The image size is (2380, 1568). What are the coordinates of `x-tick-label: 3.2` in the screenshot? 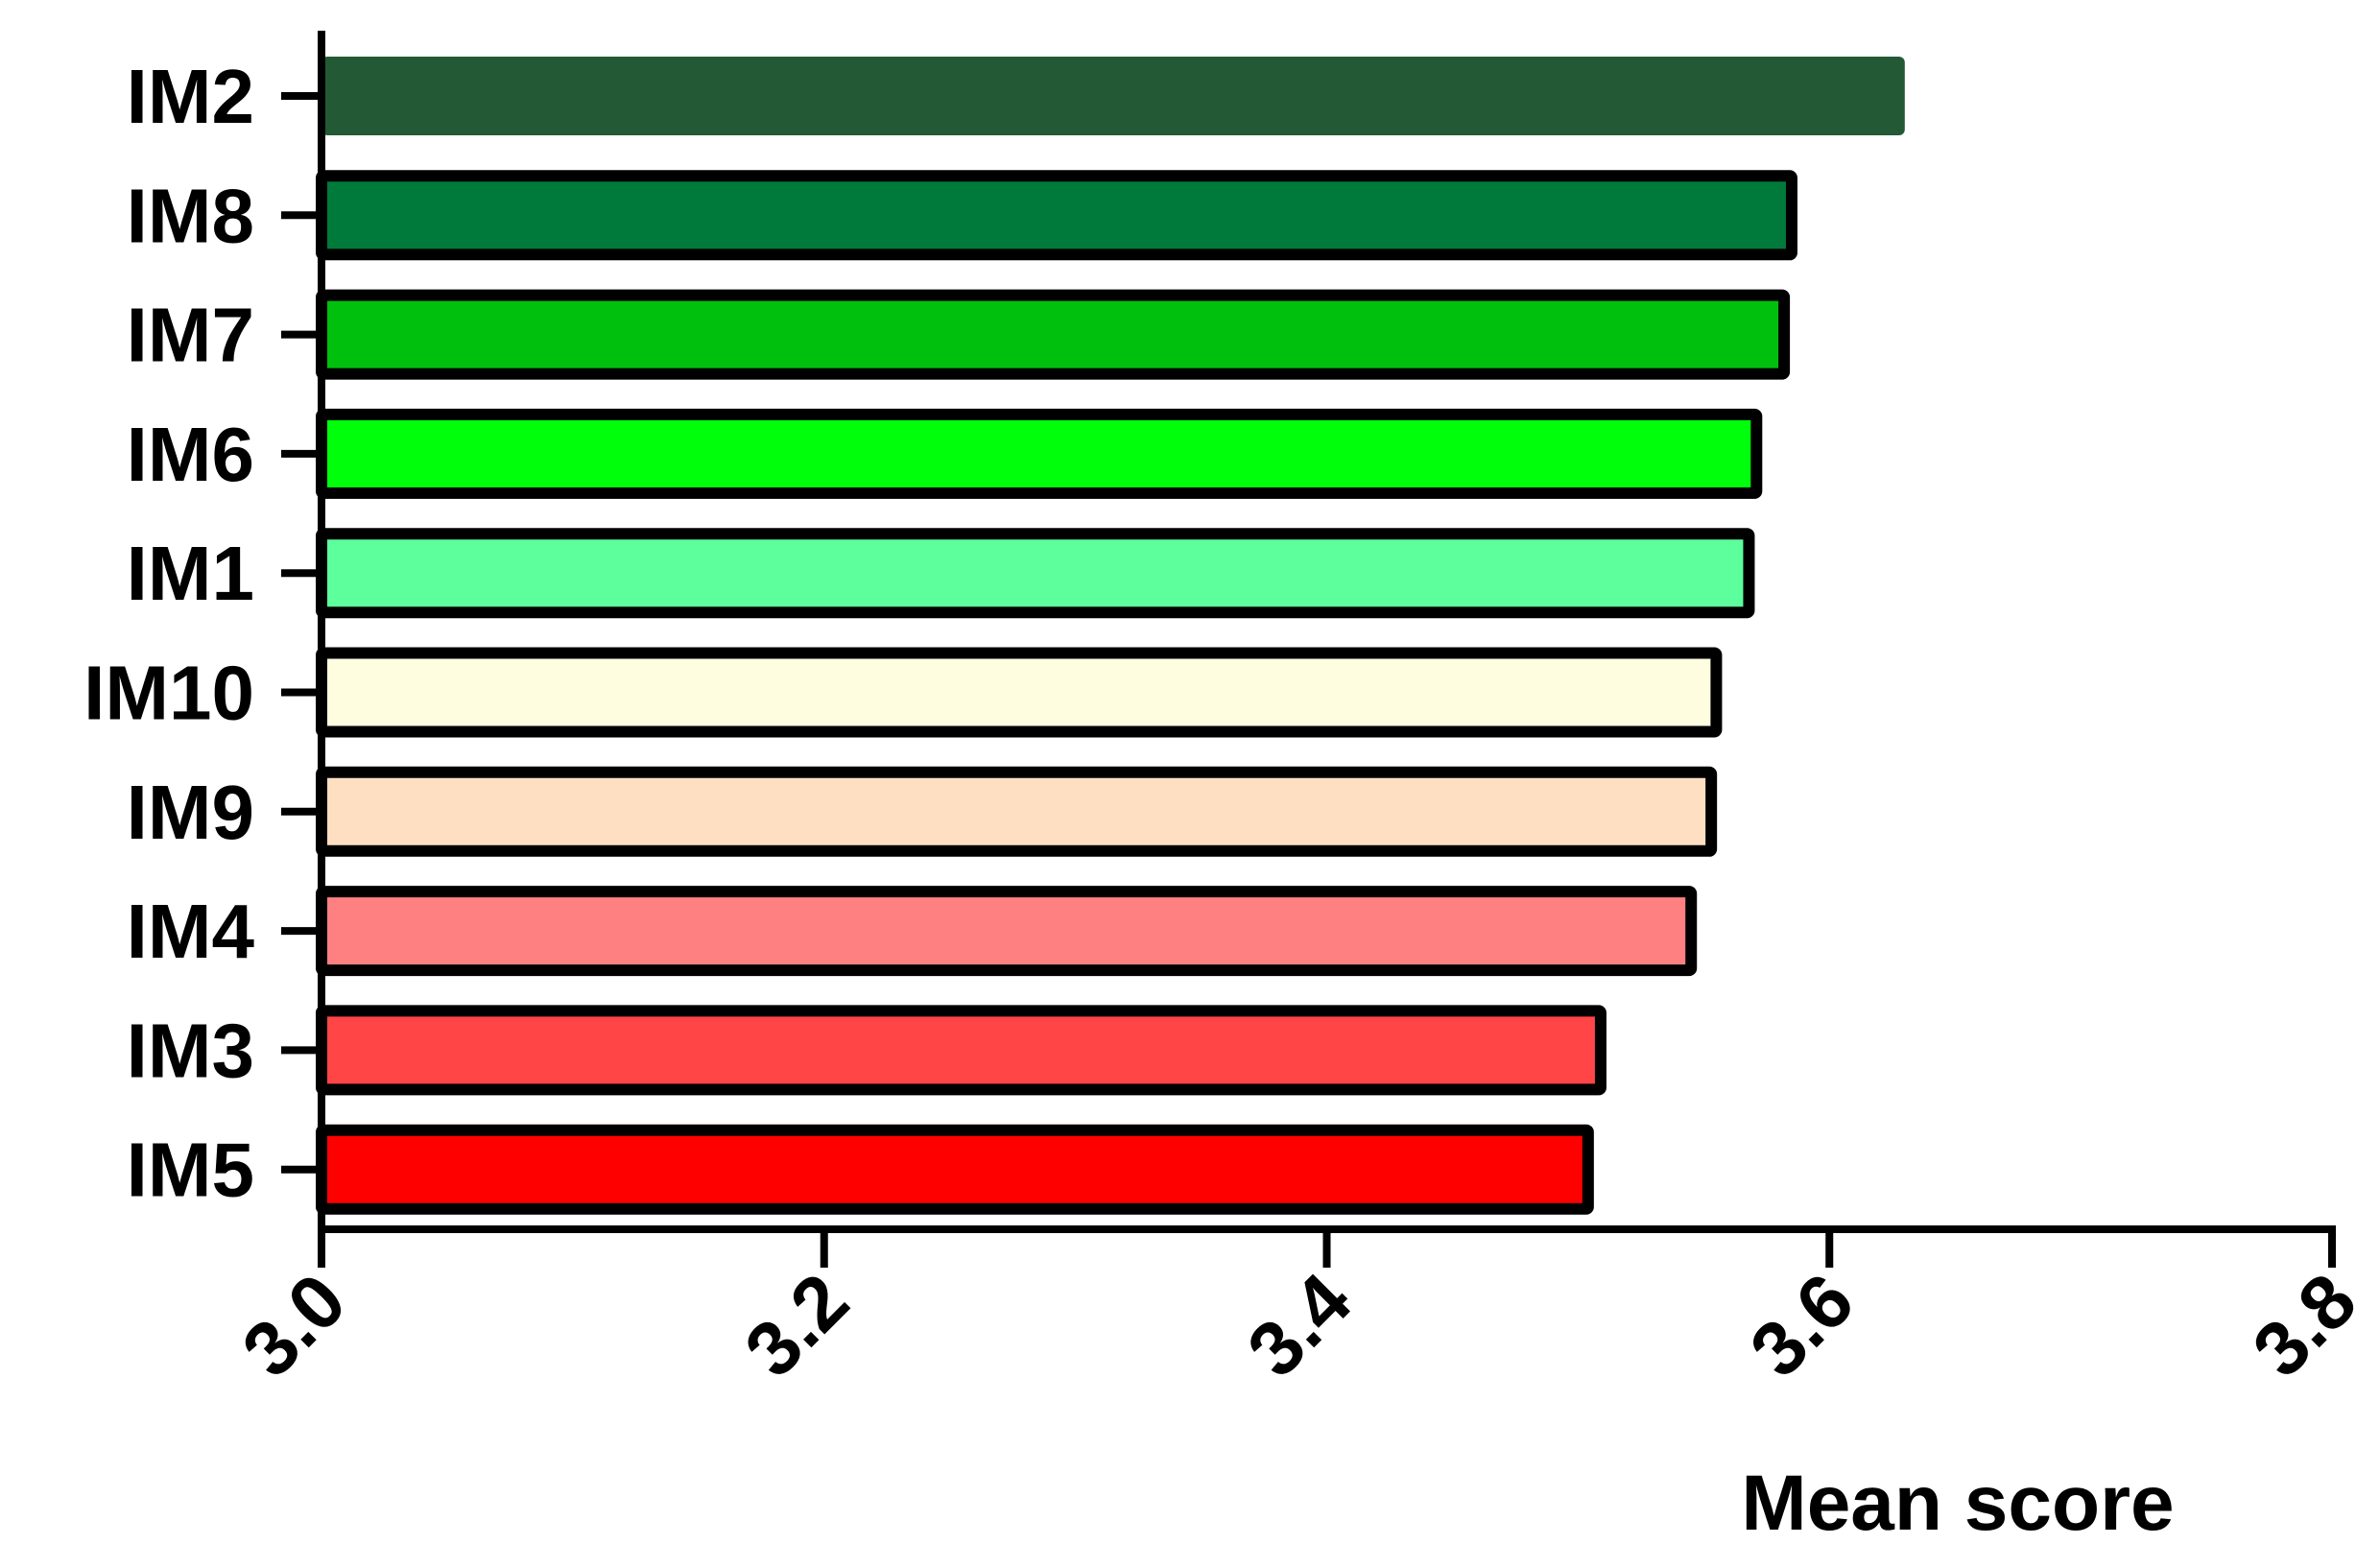 It's located at (796, 1325).